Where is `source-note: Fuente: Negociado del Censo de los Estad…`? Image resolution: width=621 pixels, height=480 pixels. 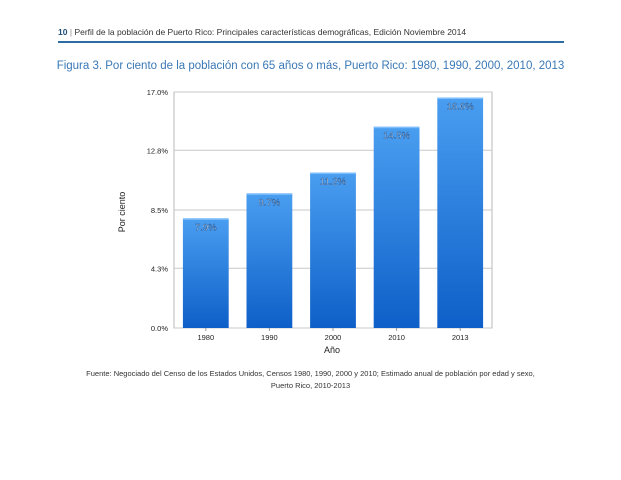 source-note: Fuente: Negociado del Censo de los Estad… is located at coordinates (310, 380).